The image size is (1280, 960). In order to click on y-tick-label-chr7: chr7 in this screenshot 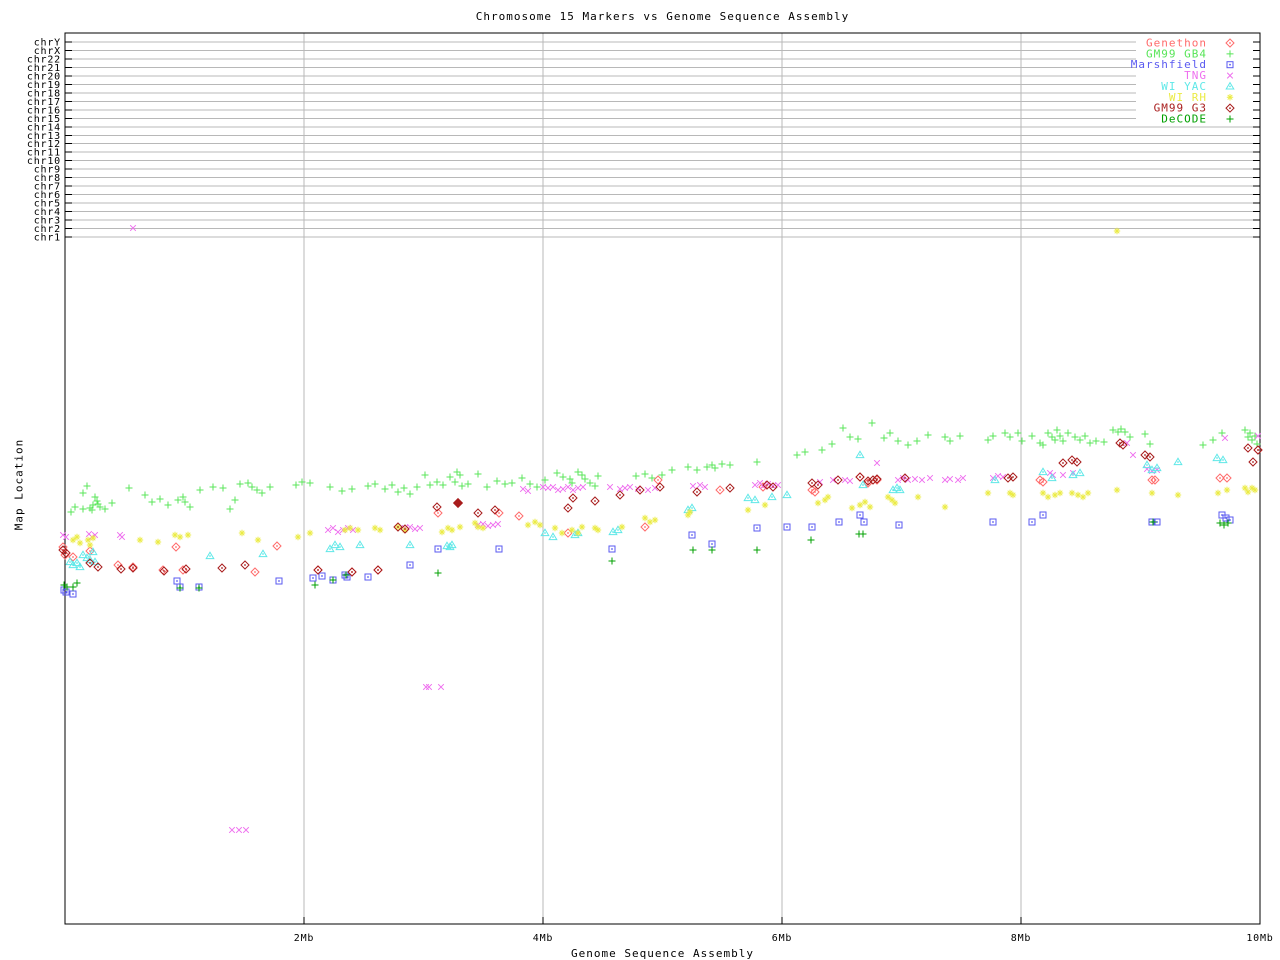, I will do `click(47, 187)`.